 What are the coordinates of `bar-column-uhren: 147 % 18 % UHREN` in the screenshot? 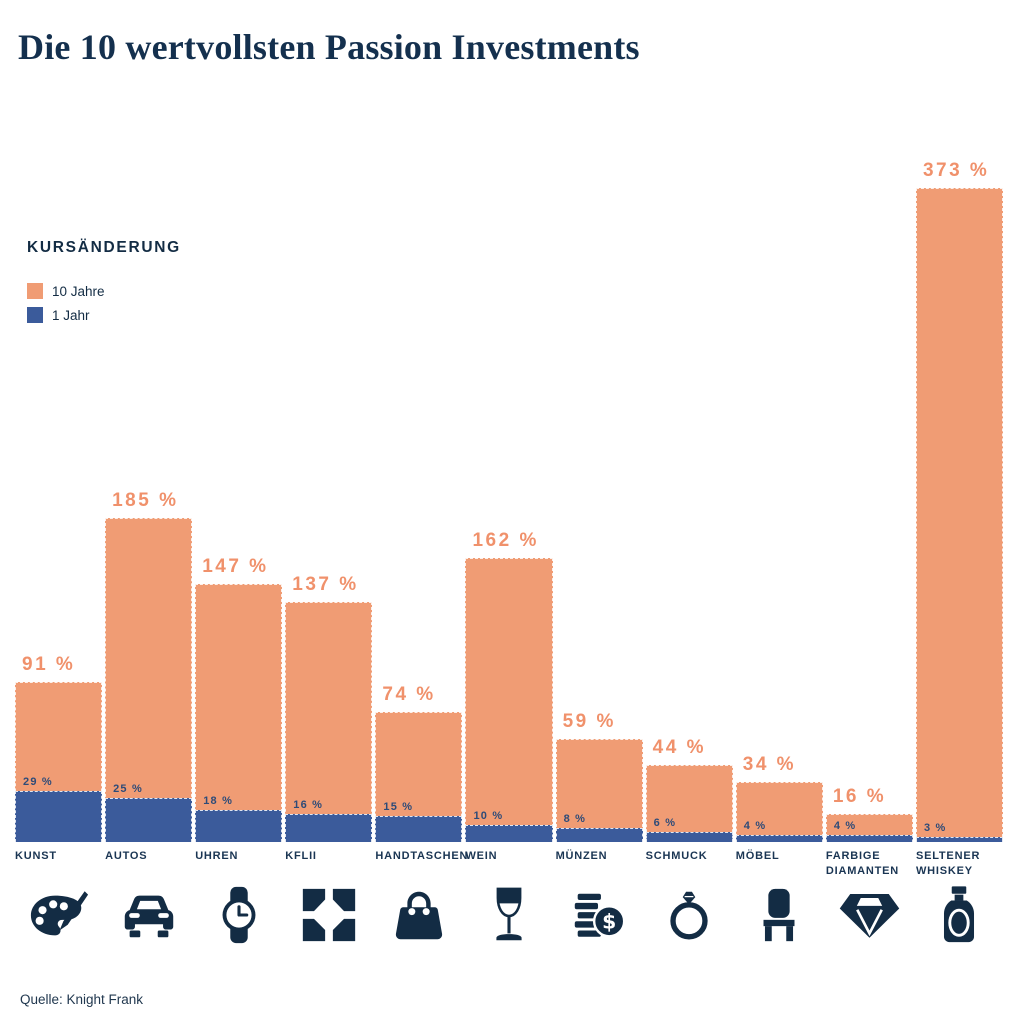 It's located at (239, 568).